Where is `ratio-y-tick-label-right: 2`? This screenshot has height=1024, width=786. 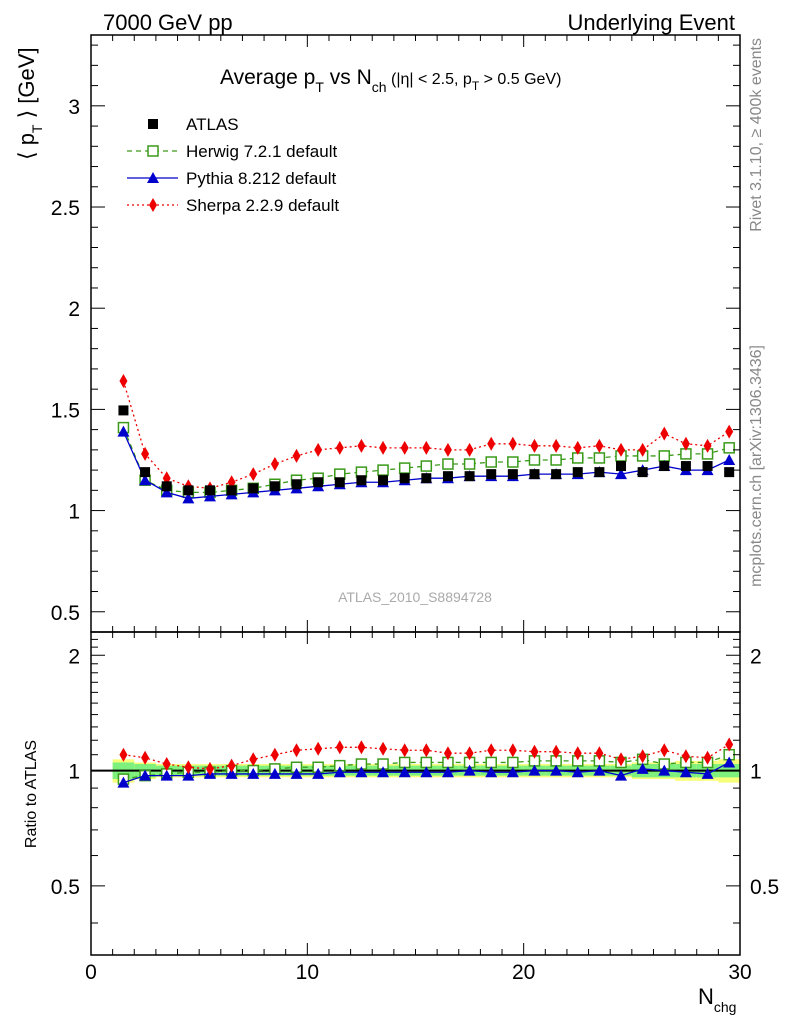
ratio-y-tick-label-right: 2 is located at coordinates (756, 656).